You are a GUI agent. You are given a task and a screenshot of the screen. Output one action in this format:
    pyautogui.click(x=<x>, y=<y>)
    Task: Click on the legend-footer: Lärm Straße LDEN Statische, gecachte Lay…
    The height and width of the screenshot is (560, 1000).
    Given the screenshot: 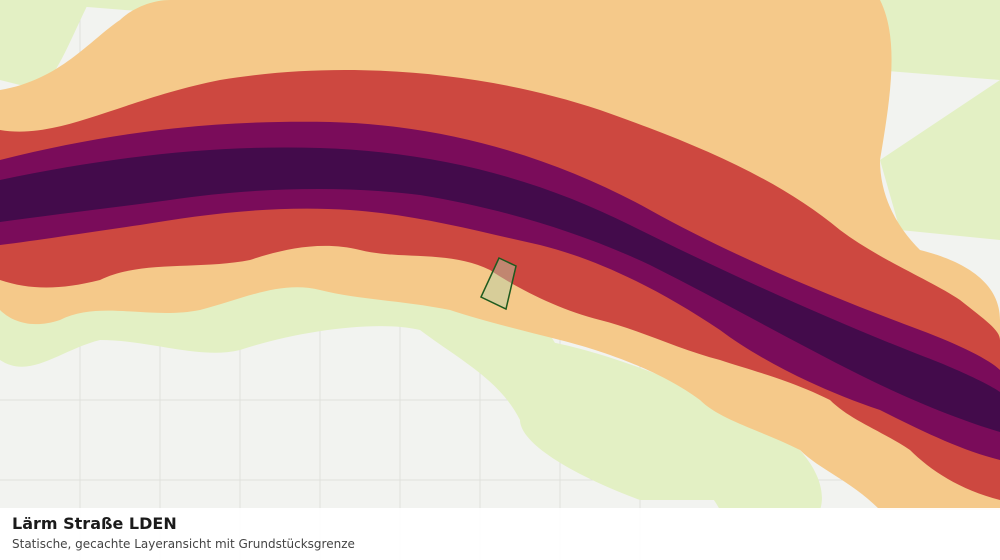 What is the action you would take?
    pyautogui.click(x=500, y=534)
    